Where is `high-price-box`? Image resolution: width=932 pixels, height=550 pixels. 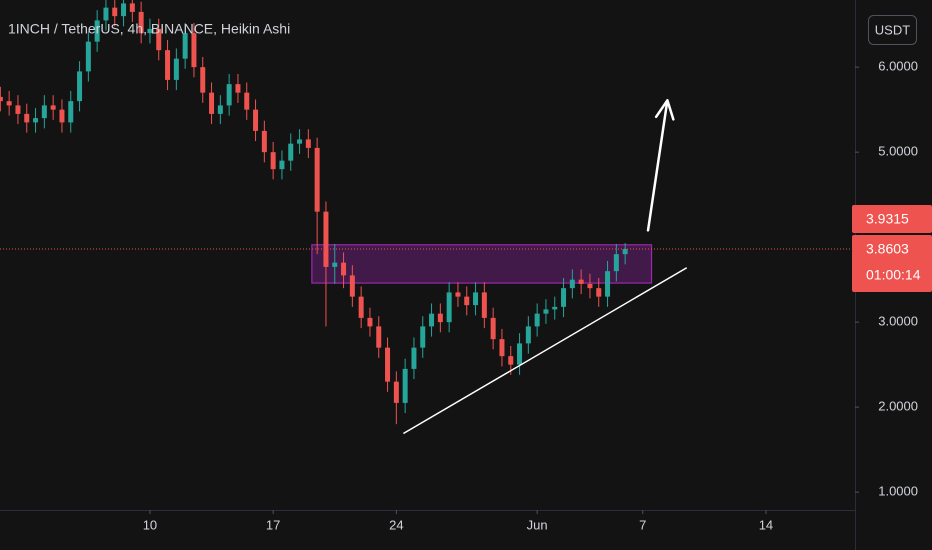
high-price-box is located at coordinates (892, 219).